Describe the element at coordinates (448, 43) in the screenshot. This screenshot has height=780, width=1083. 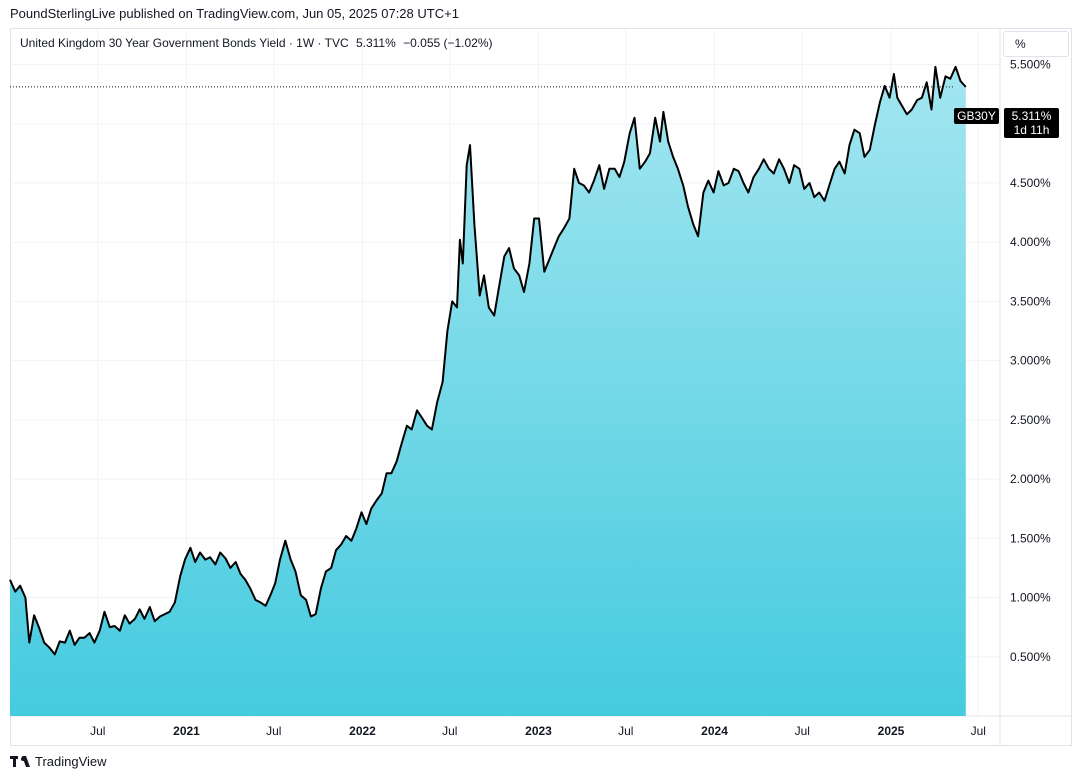
I see `legend-change: −0.055 (−1.02%)` at that location.